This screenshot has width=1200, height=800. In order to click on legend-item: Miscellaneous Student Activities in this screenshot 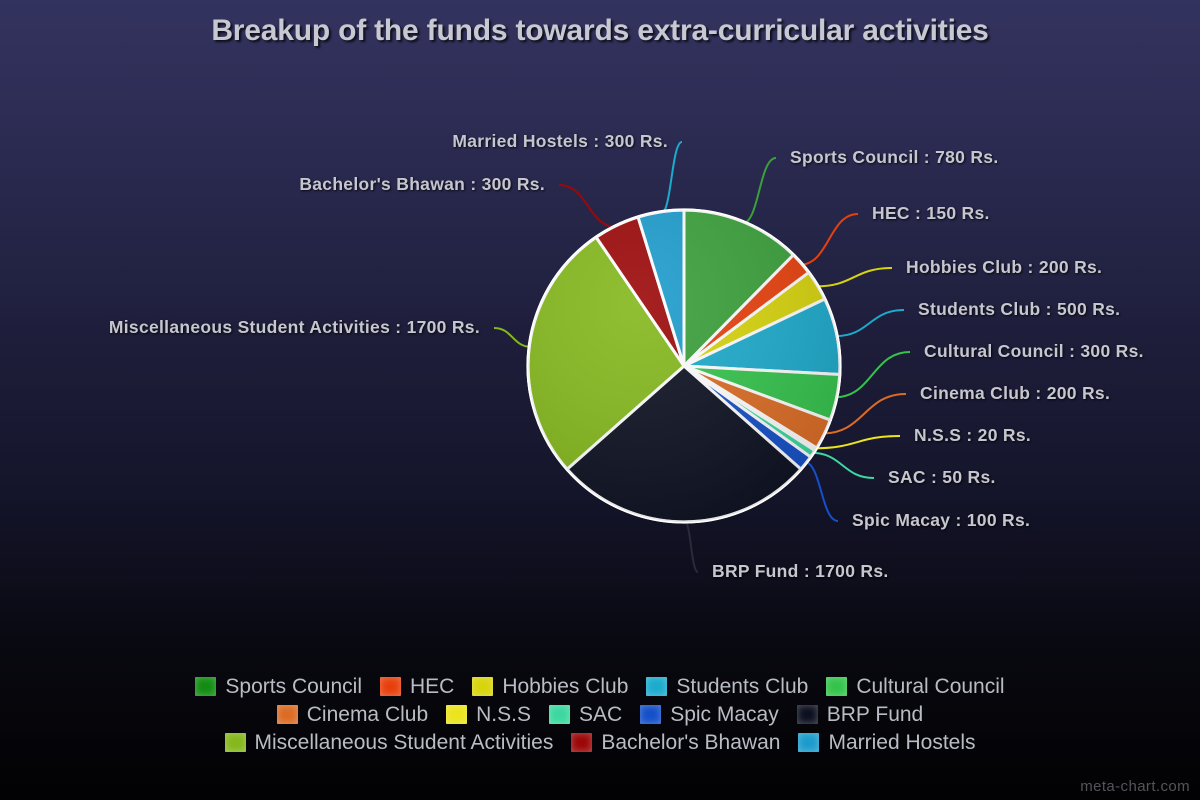, I will do `click(389, 742)`.